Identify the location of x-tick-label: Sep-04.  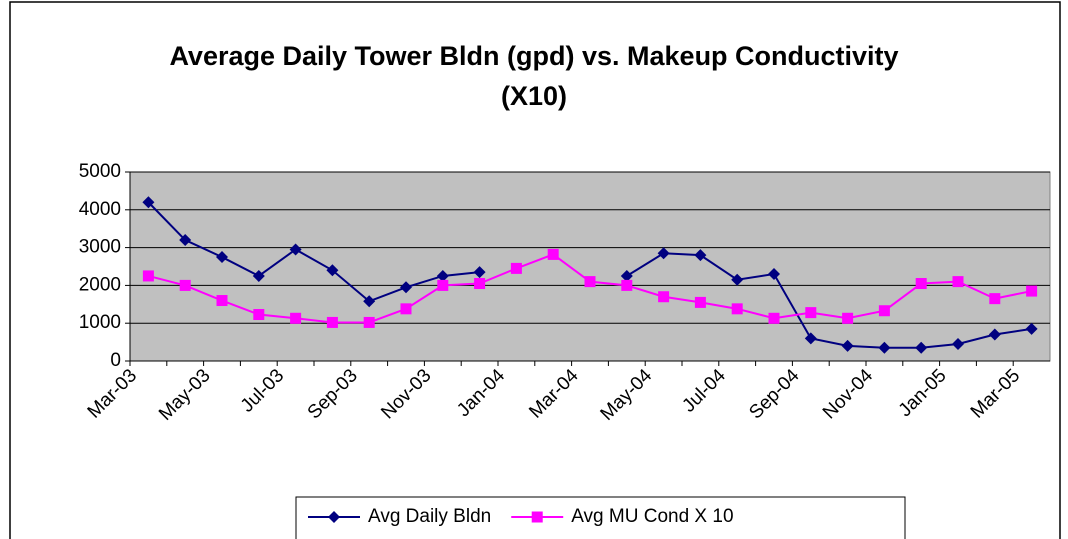
(774, 394).